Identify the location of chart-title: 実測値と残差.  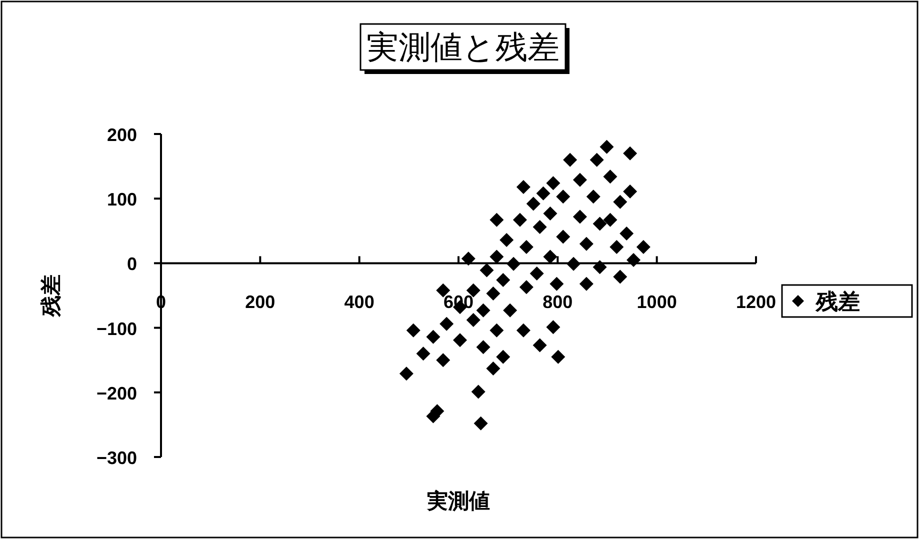
(463, 47).